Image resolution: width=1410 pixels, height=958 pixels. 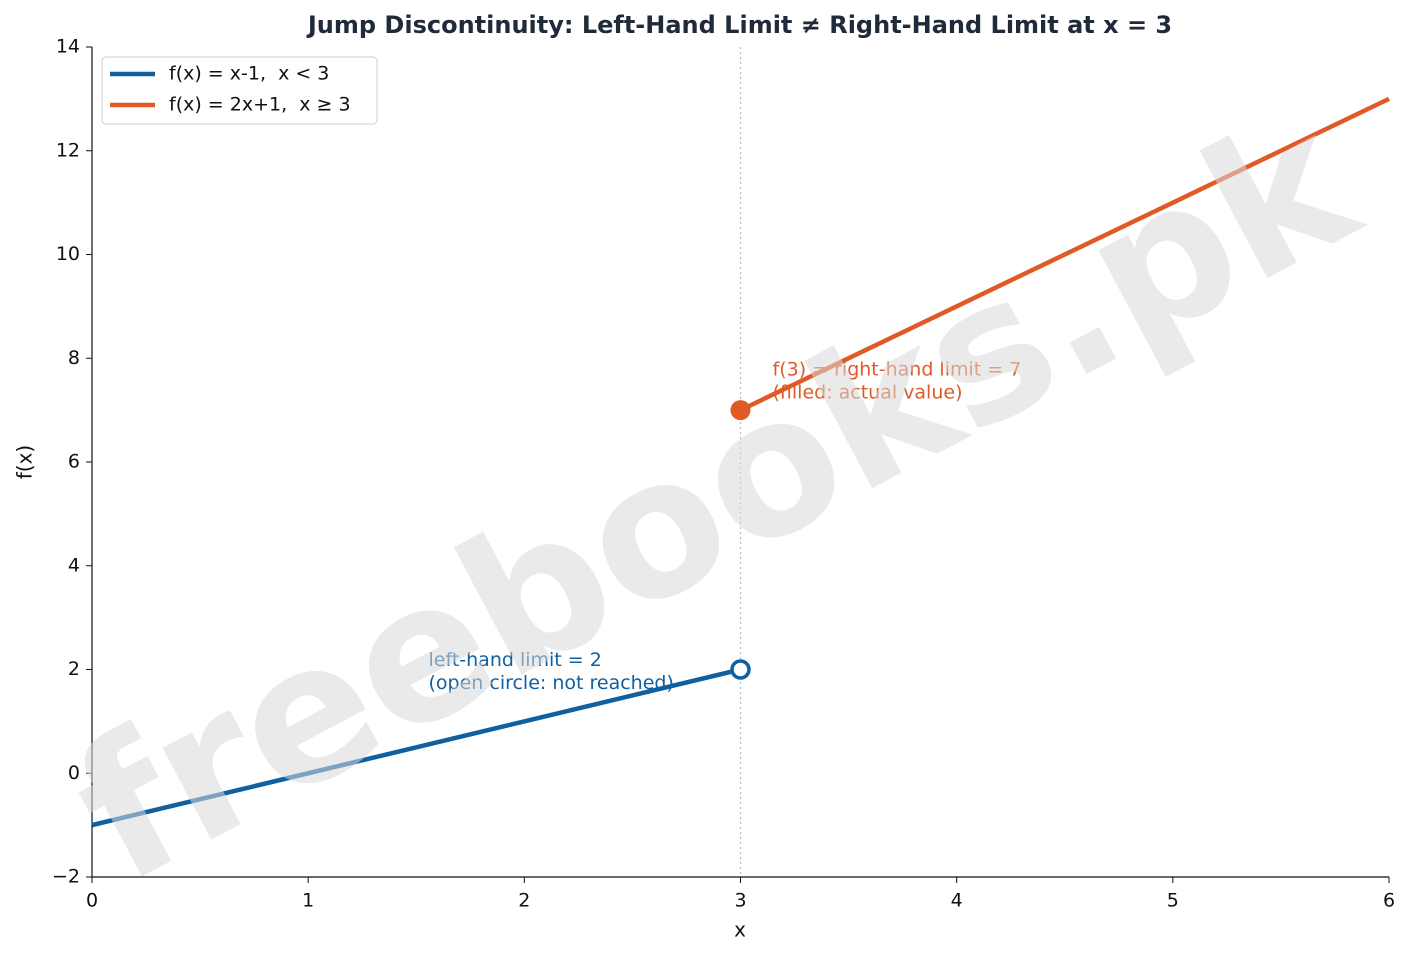 What do you see at coordinates (74, 565) in the screenshot?
I see `y-tick-label: 4` at bounding box center [74, 565].